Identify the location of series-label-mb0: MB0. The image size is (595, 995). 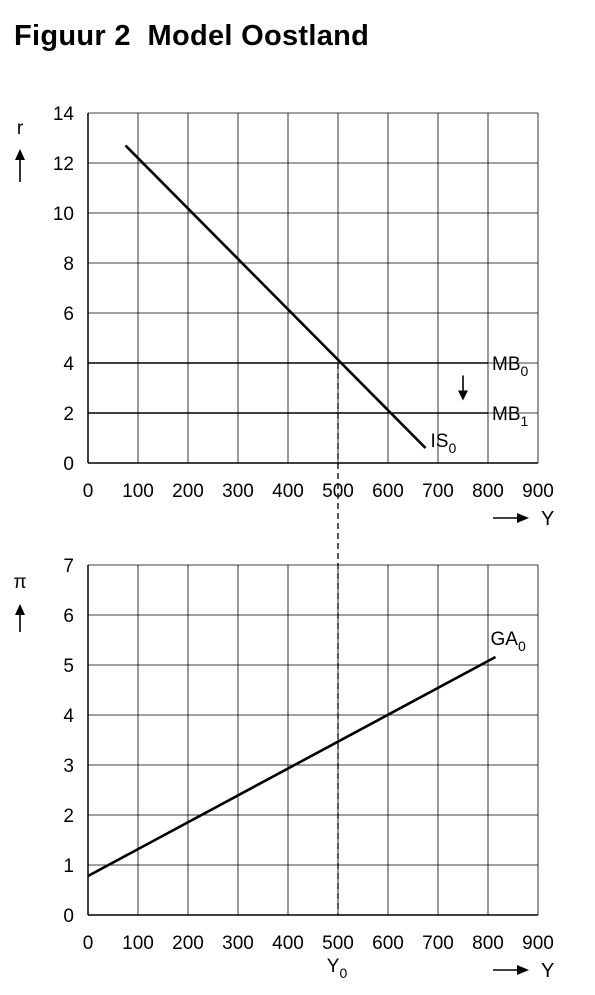
(510, 366).